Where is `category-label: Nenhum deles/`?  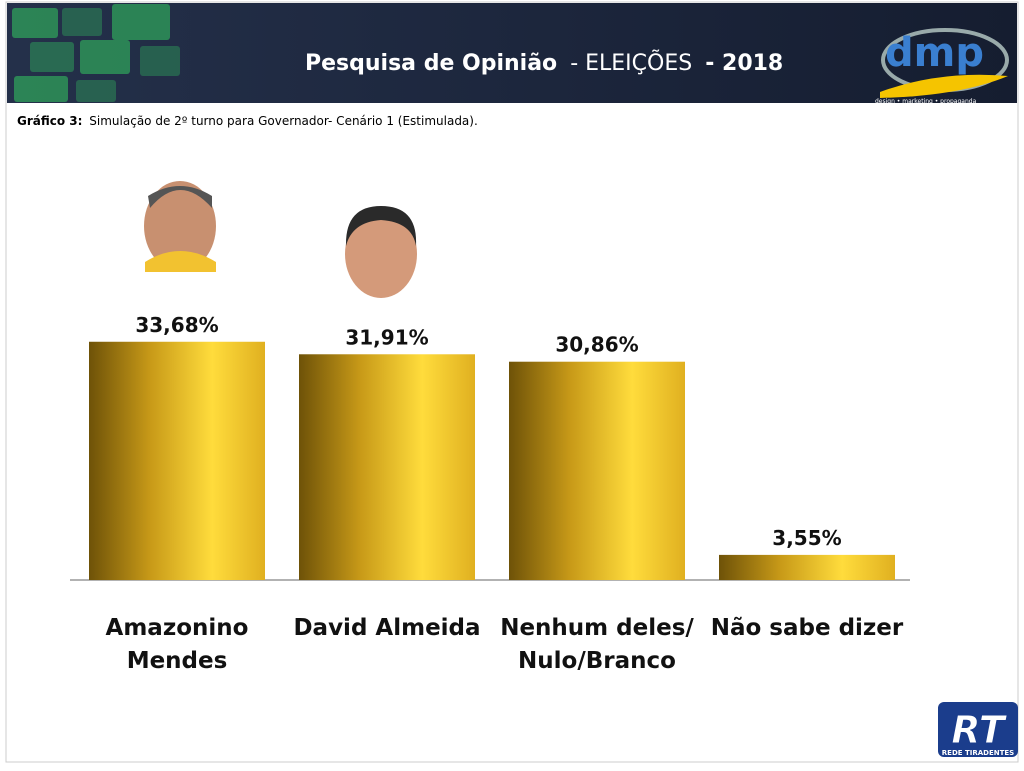 category-label: Nenhum deles/ is located at coordinates (597, 628).